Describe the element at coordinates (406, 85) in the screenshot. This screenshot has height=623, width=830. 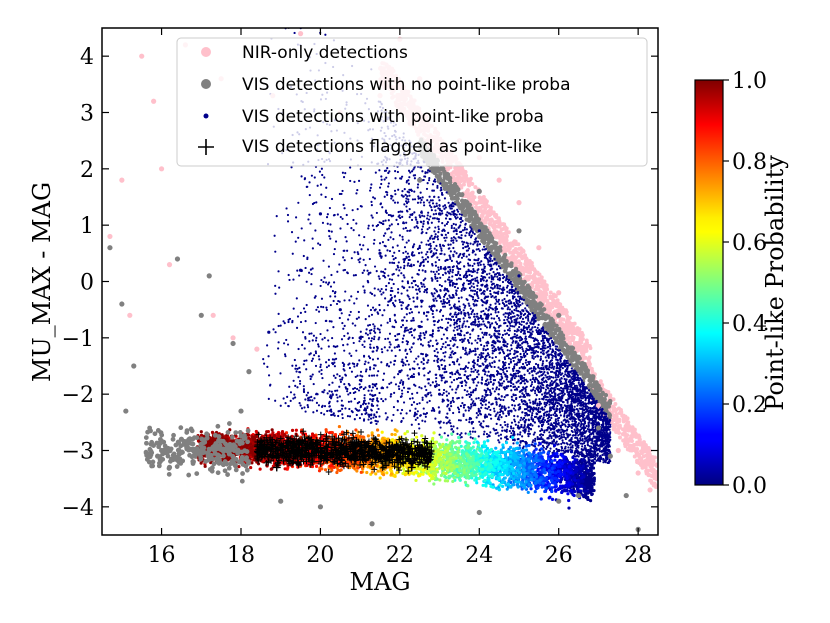
I see `legend-label-vis-noproba: VIS detections with no point-like proba` at that location.